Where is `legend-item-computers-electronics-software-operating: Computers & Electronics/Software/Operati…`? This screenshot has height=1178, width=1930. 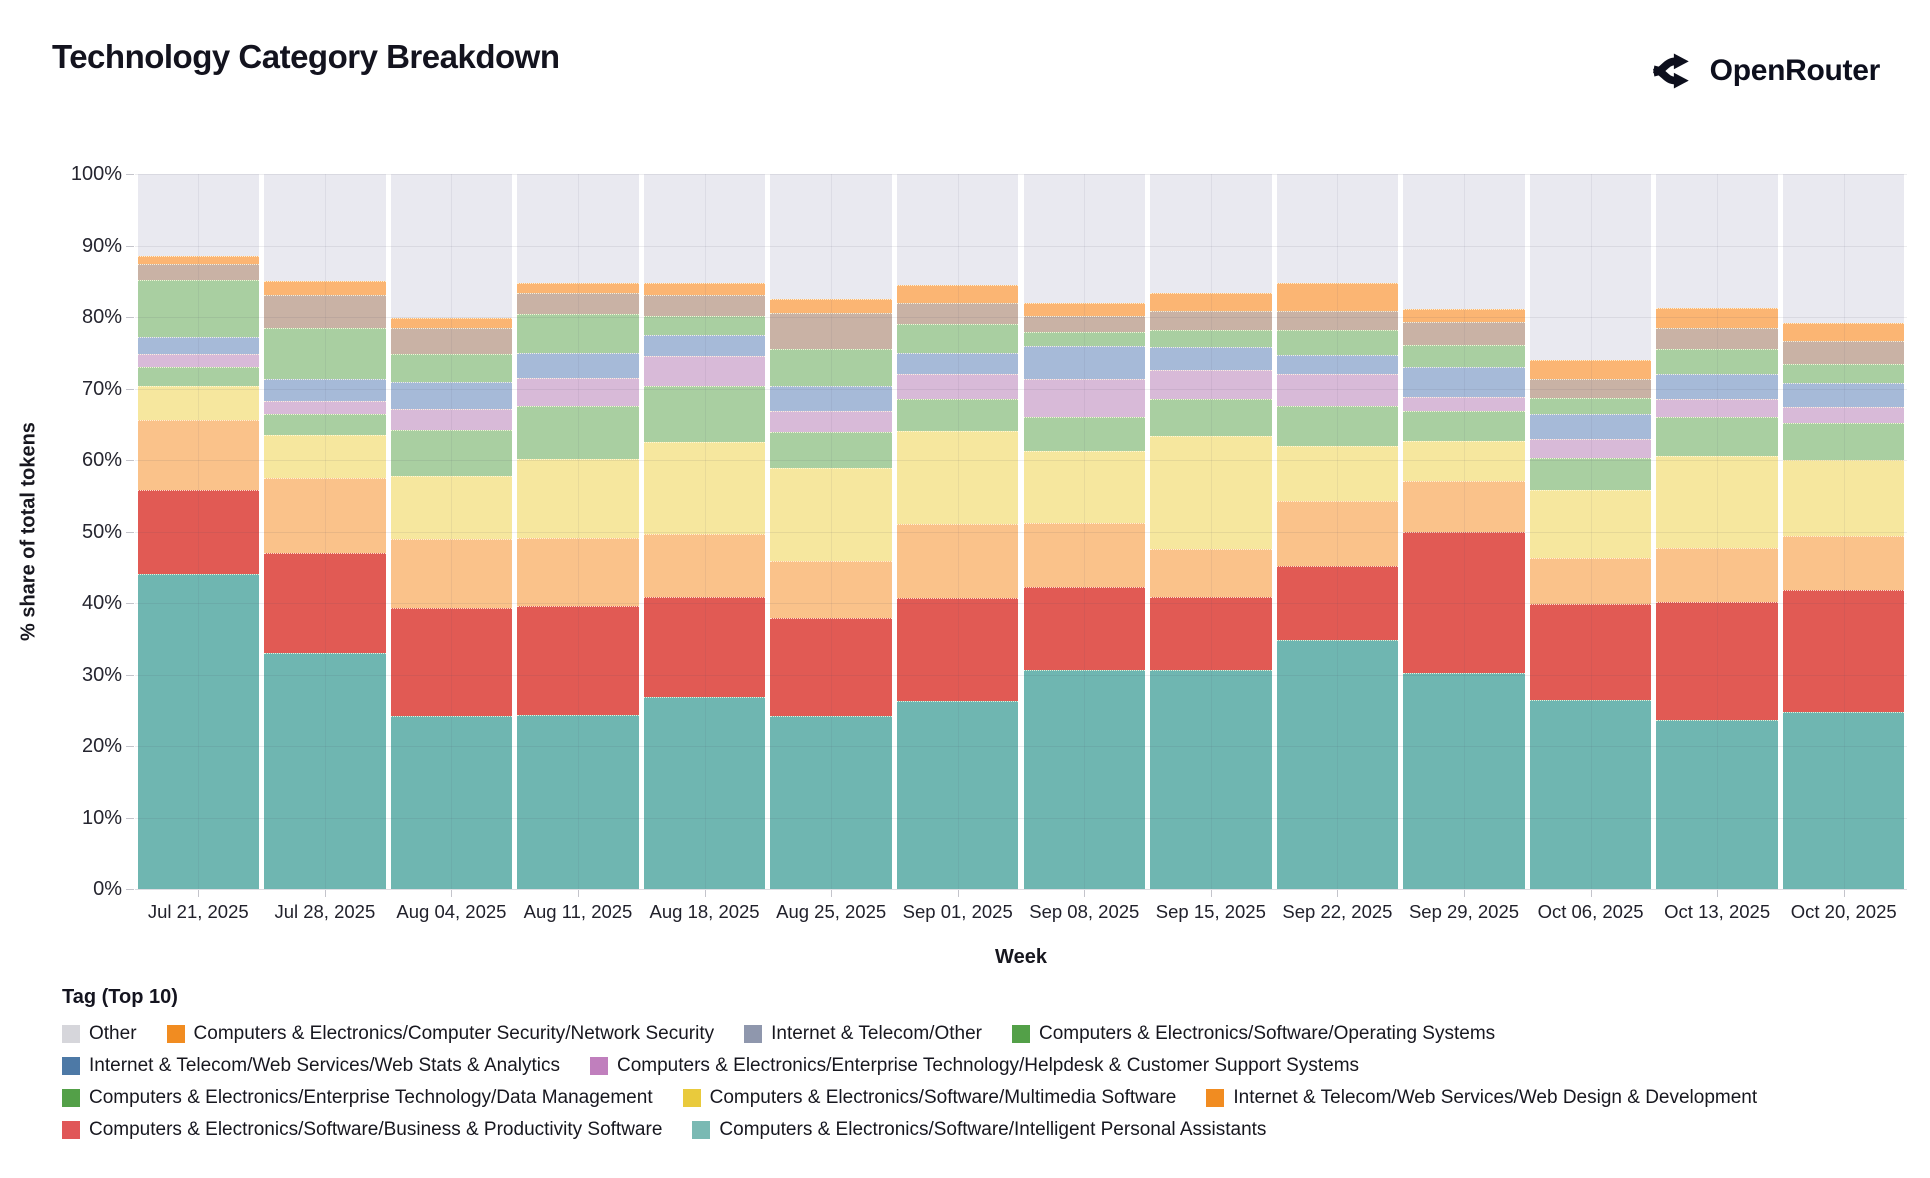
legend-item-computers-electronics-software-operating: Computers & Electronics/Software/Operati… is located at coordinates (1253, 1034).